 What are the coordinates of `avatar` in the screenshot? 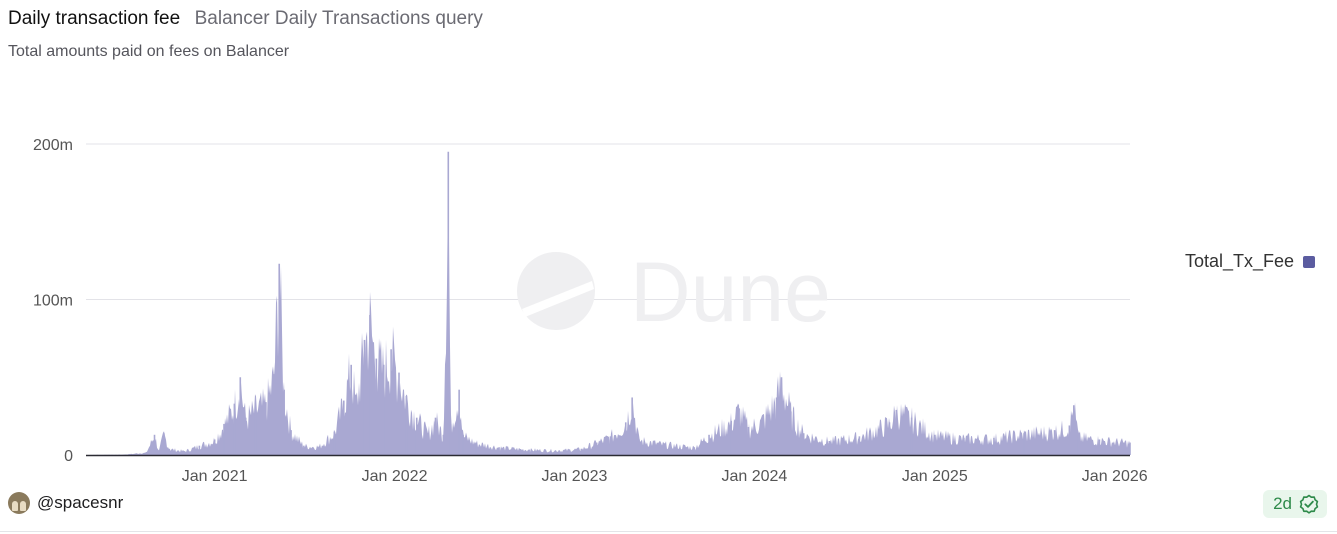 It's located at (19, 503).